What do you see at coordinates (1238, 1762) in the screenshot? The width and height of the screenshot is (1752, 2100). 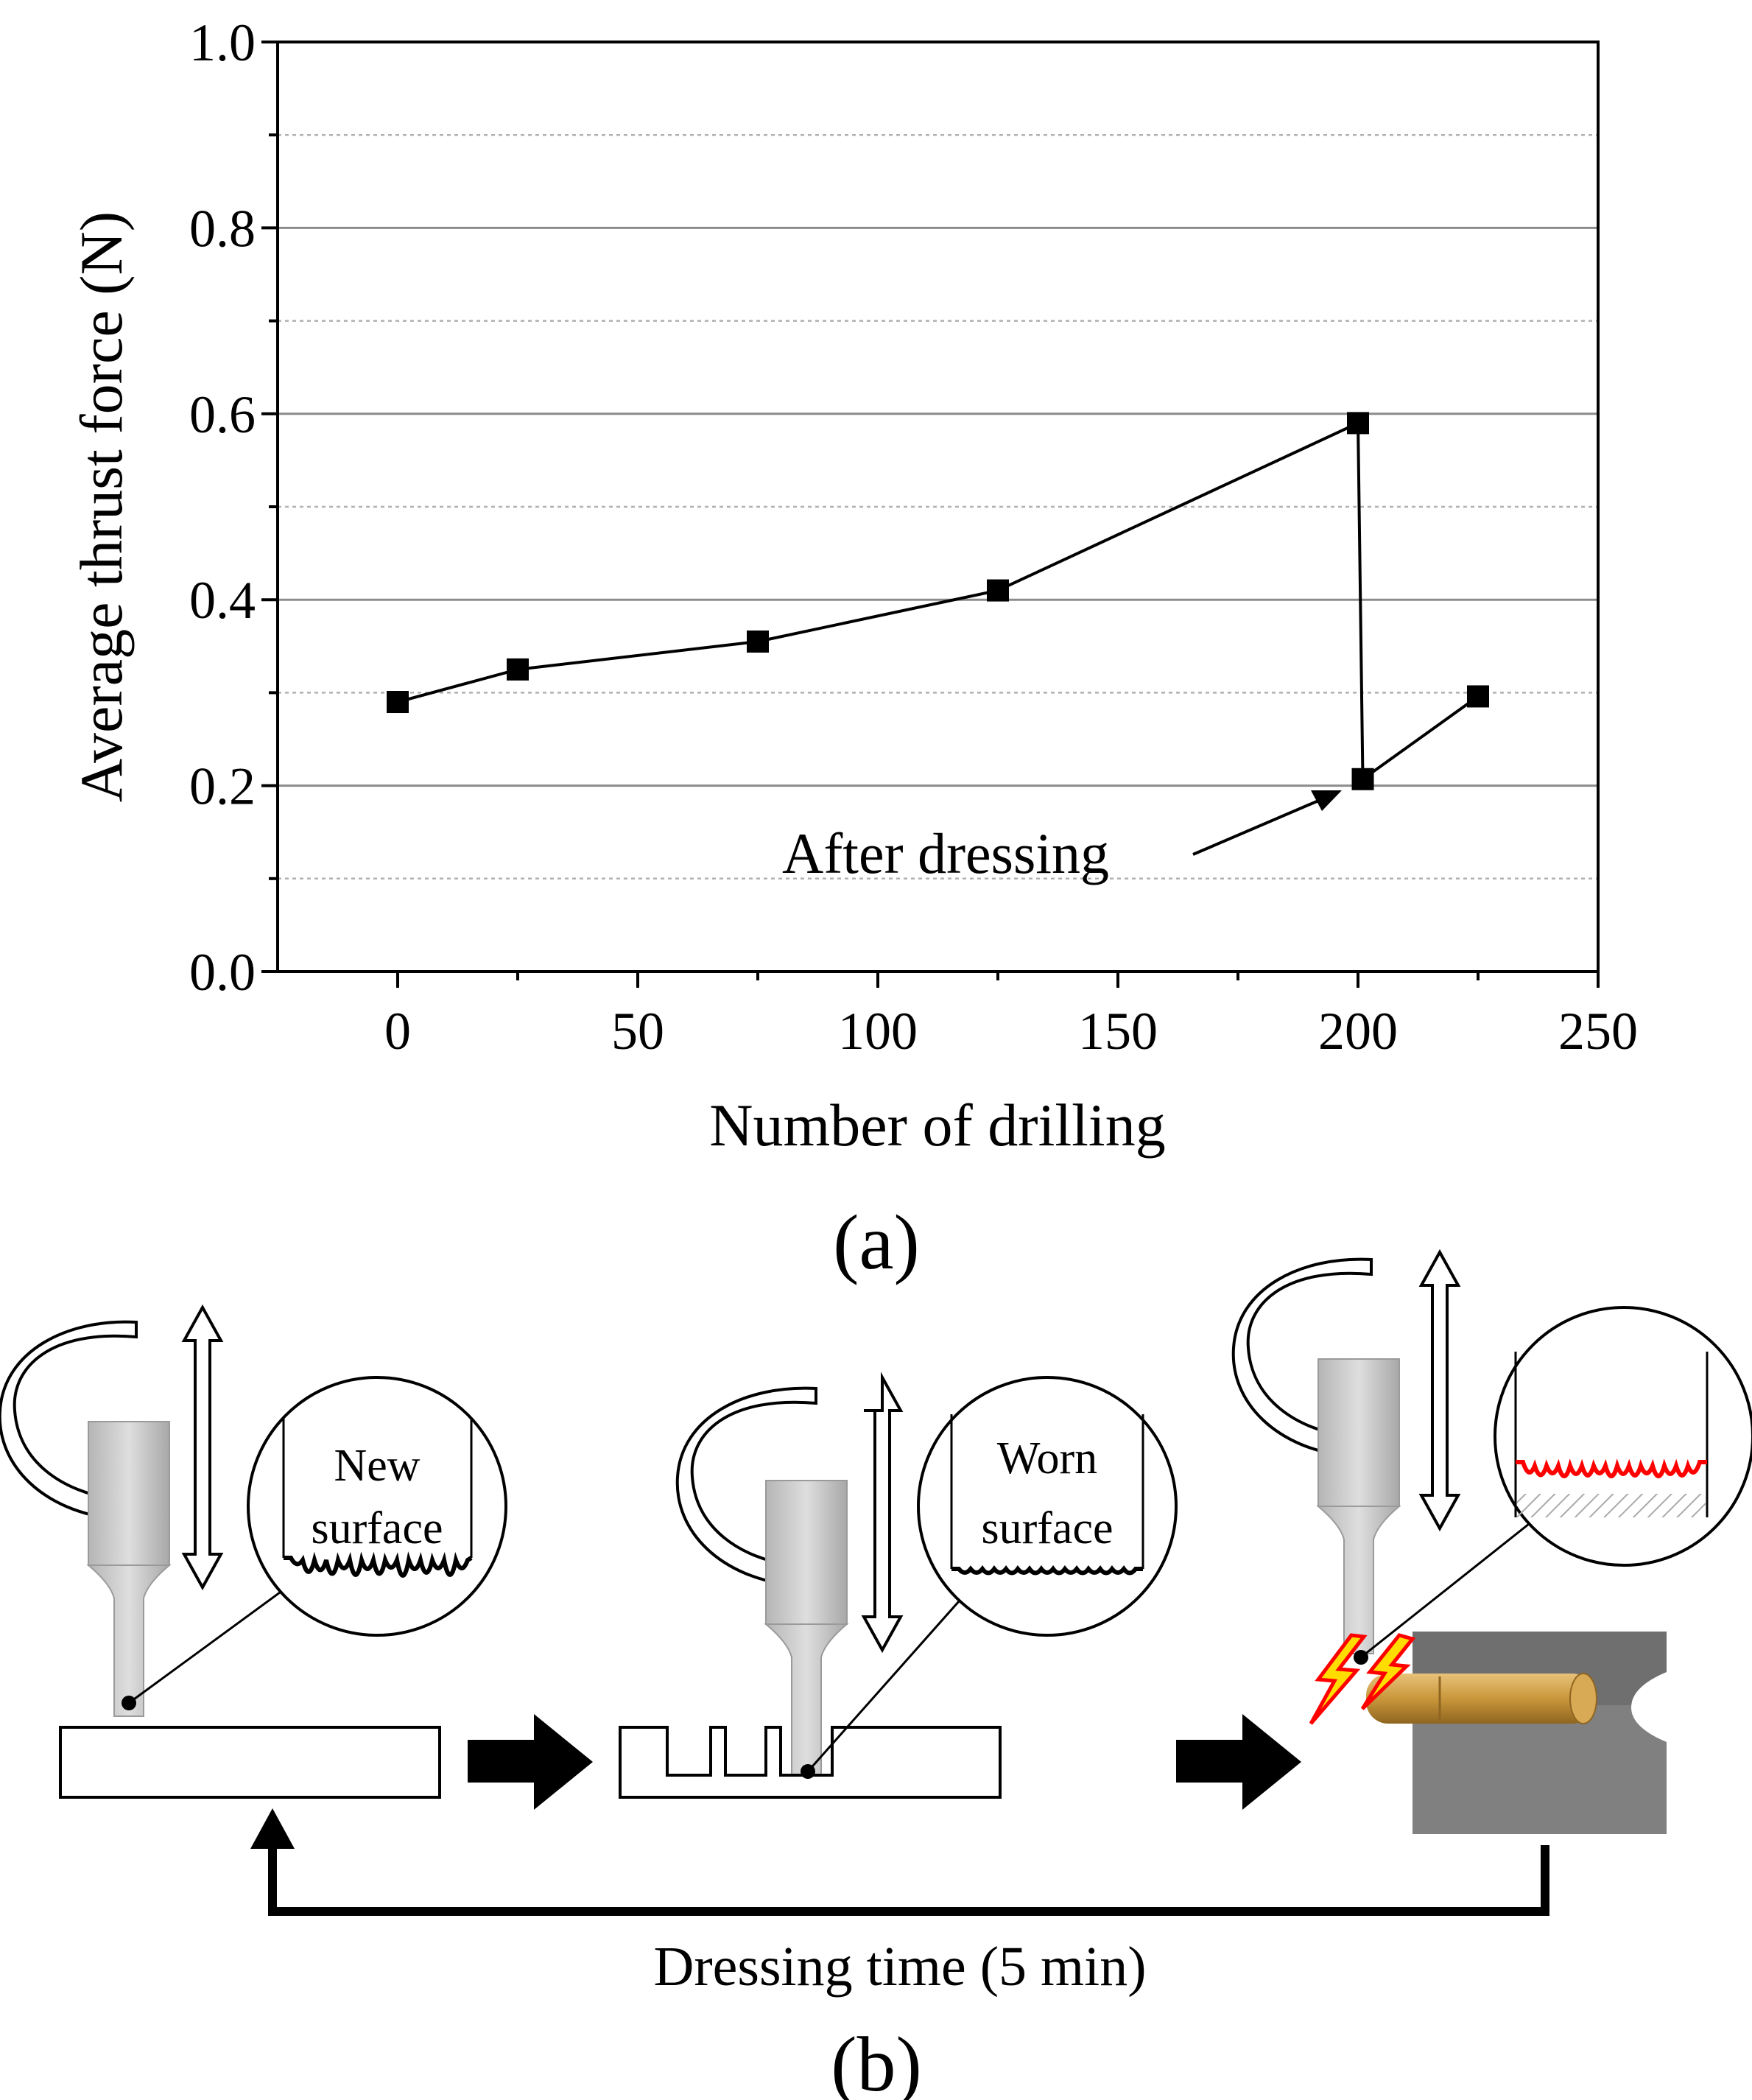 I see `process-arrow-2-icon` at bounding box center [1238, 1762].